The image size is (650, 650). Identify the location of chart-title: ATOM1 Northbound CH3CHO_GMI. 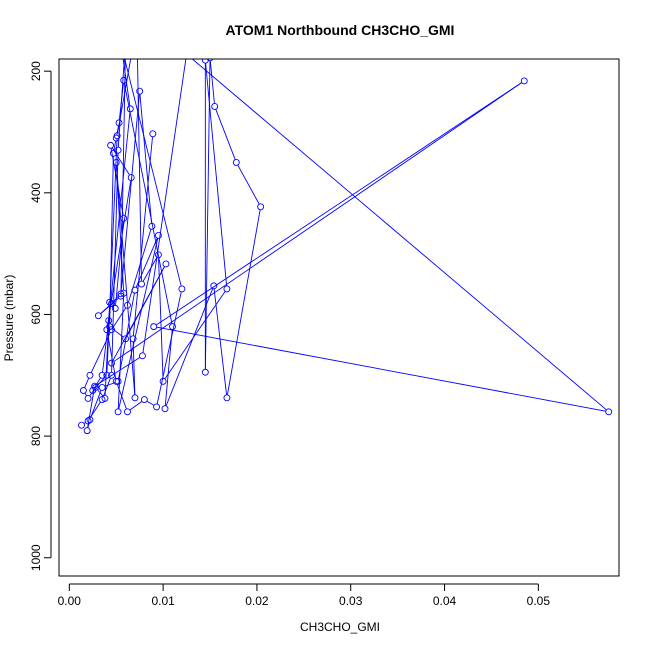
(340, 30).